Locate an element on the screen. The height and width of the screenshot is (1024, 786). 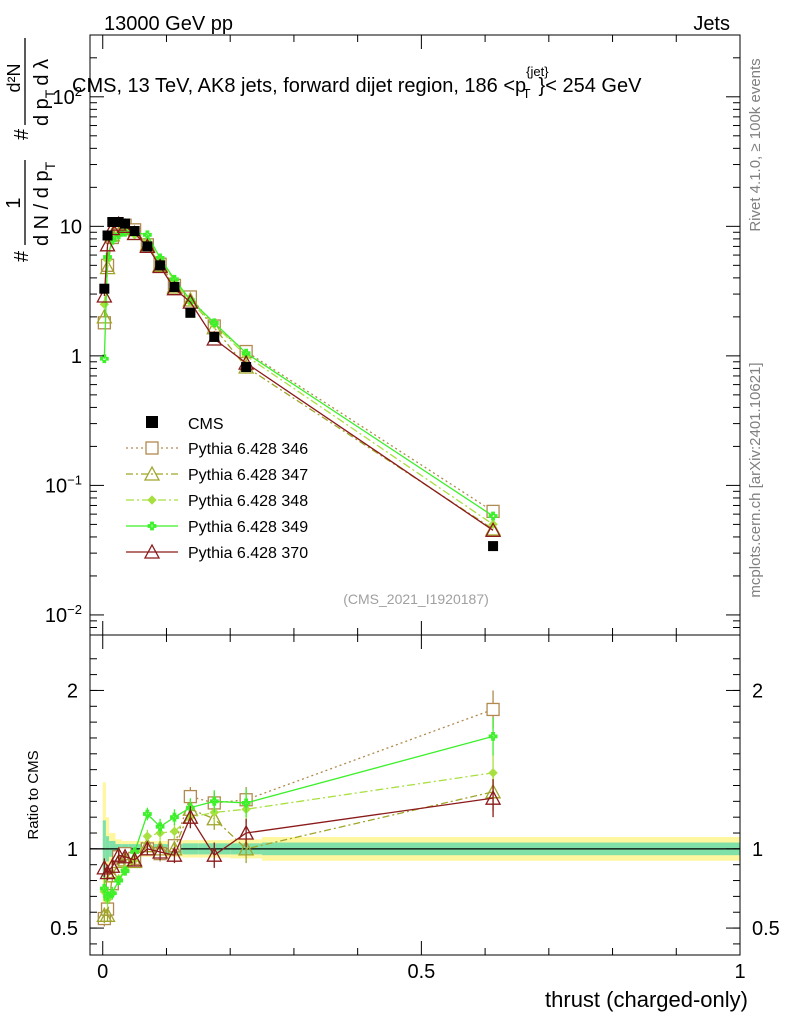
energy-label: 13000 GeV pp is located at coordinates (168, 24).